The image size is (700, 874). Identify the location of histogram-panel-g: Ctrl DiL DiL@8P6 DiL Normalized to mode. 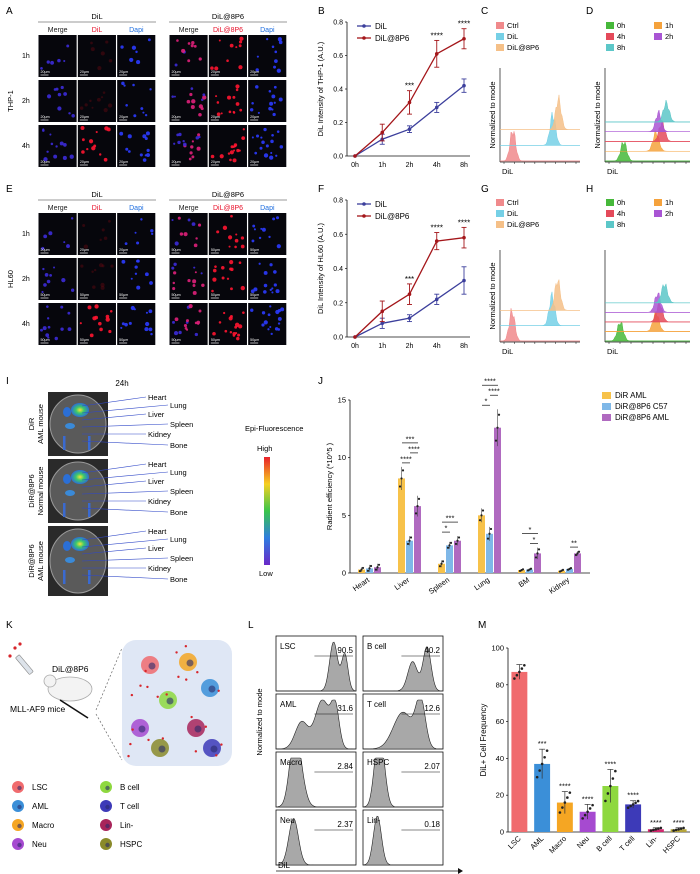
(534, 277).